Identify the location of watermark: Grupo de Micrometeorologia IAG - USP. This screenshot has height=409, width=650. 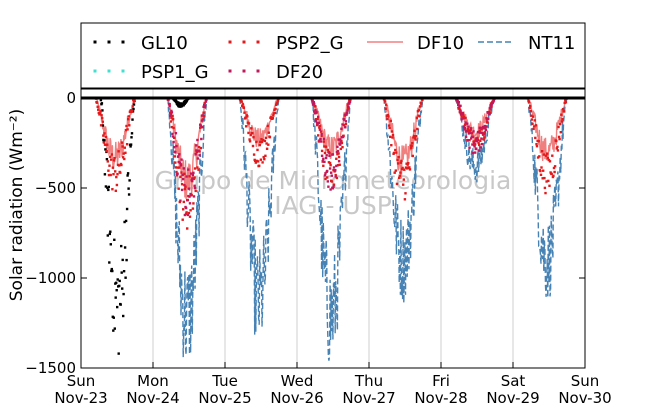
(333, 193).